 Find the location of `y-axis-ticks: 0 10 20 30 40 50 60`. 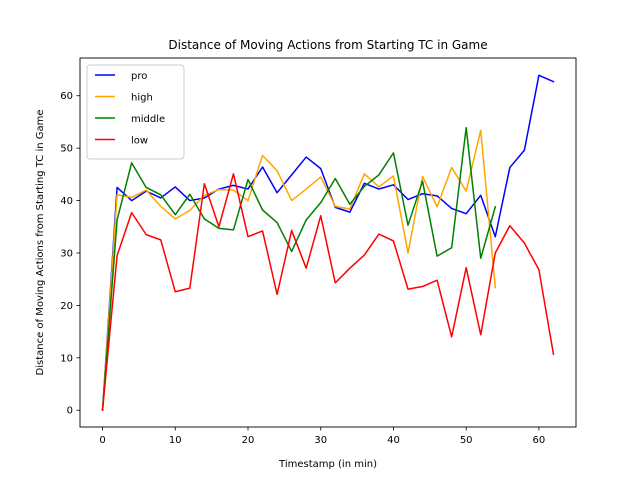

y-axis-ticks: 0 10 20 30 40 50 60 is located at coordinates (70, 254).